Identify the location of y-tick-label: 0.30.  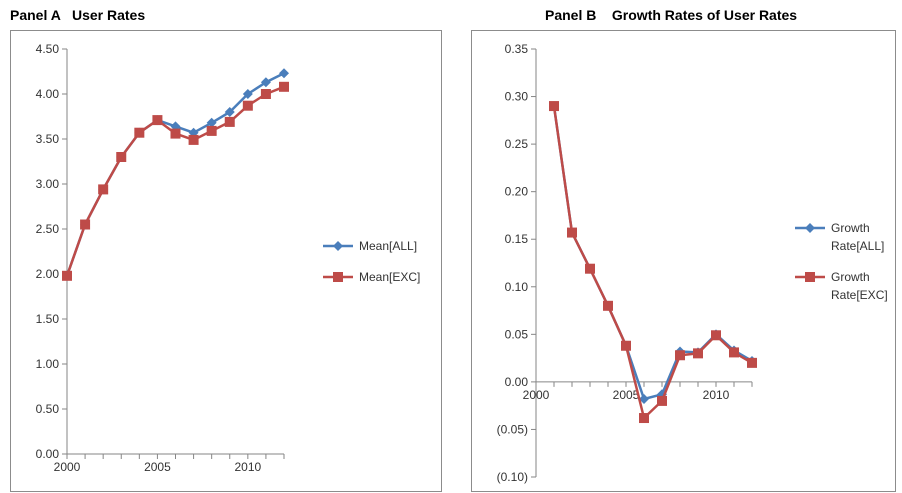
(517, 97).